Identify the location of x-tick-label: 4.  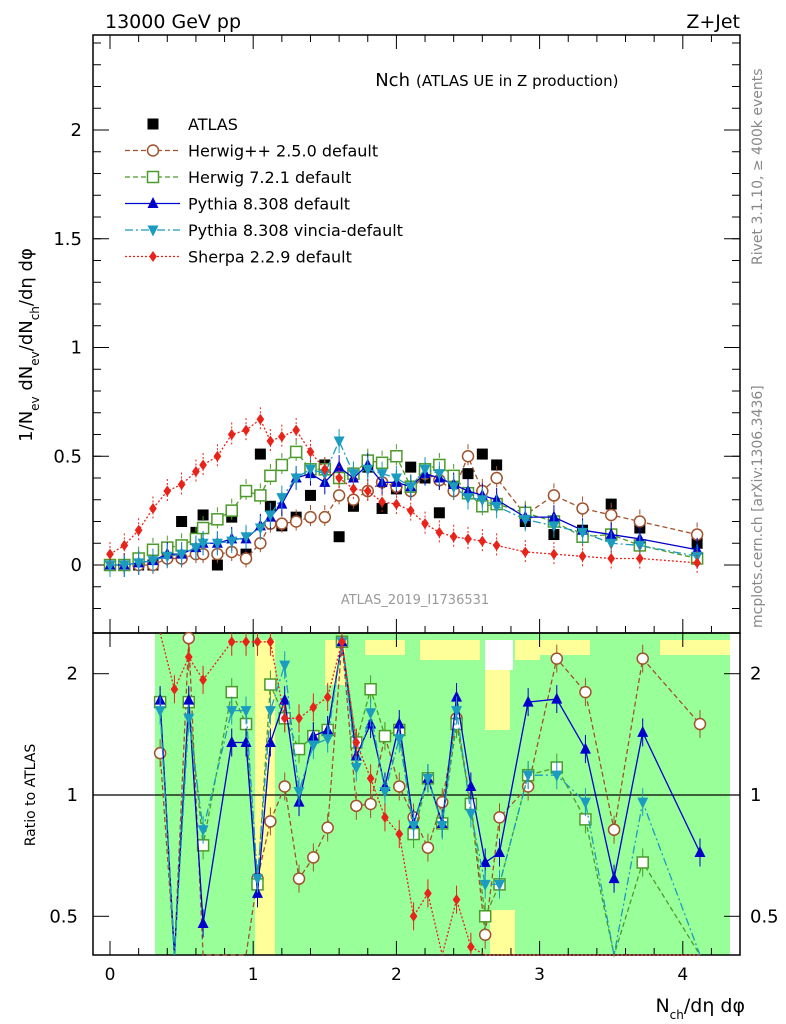
(682, 975).